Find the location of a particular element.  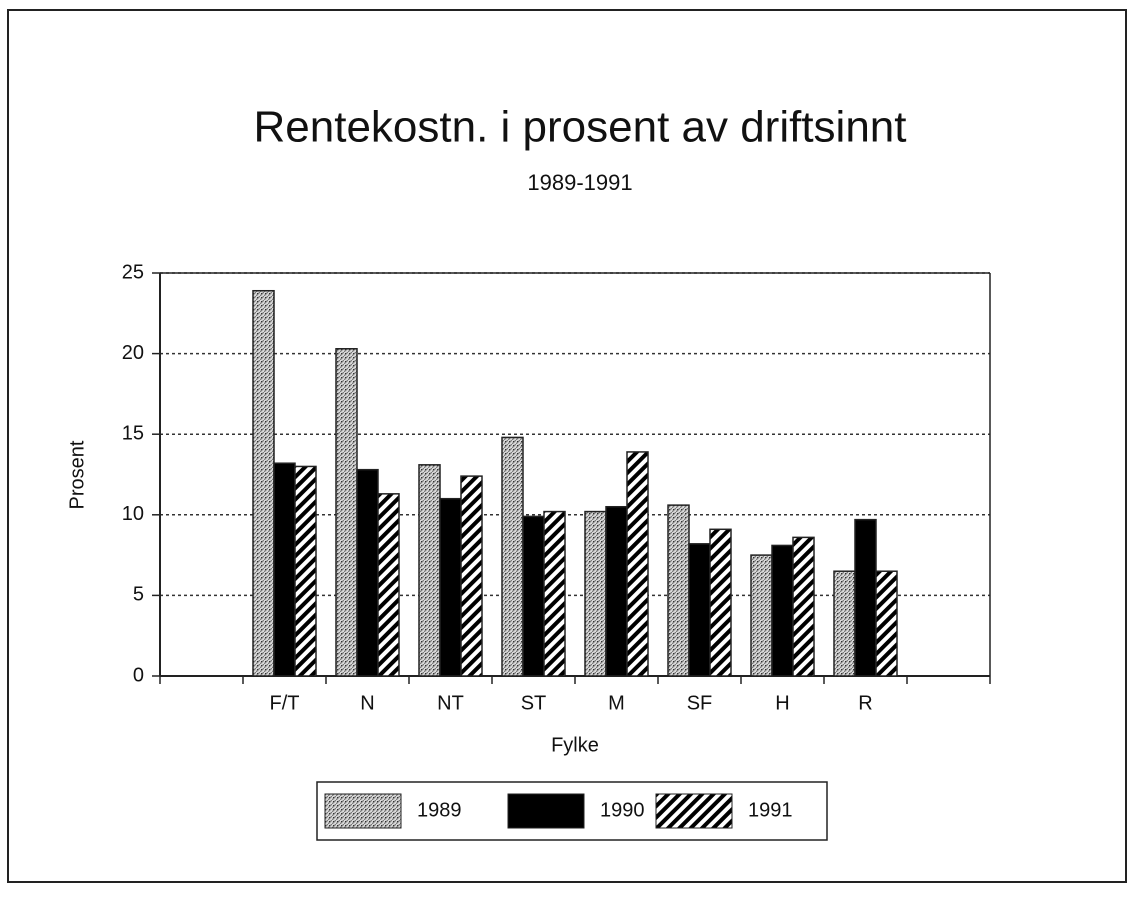

legend-label: 1989 is located at coordinates (439, 810).